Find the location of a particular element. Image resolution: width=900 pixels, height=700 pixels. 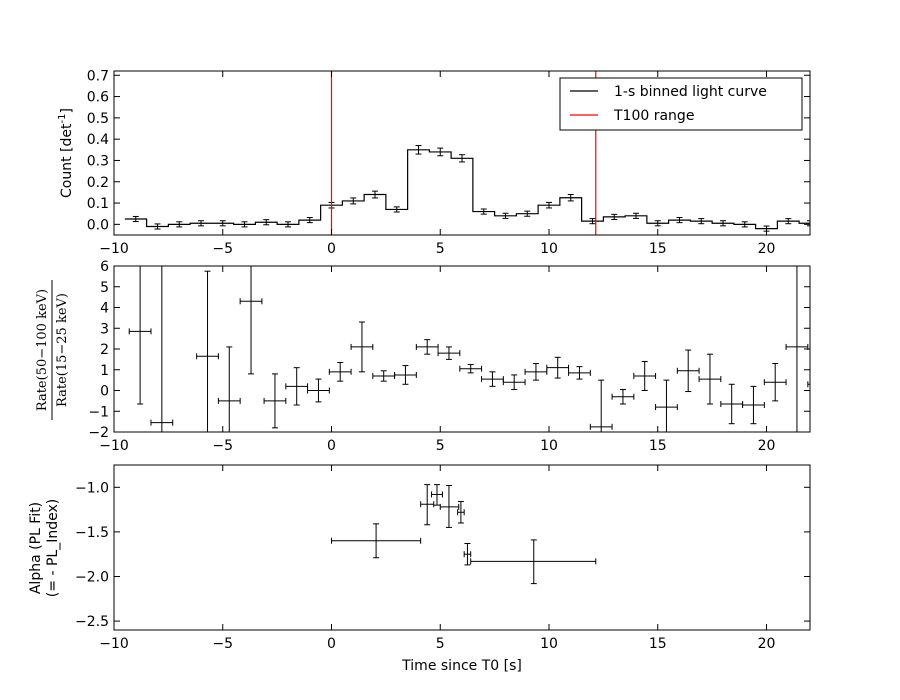

bottom-y-tick-label: −2.5 is located at coordinates (92, 622).